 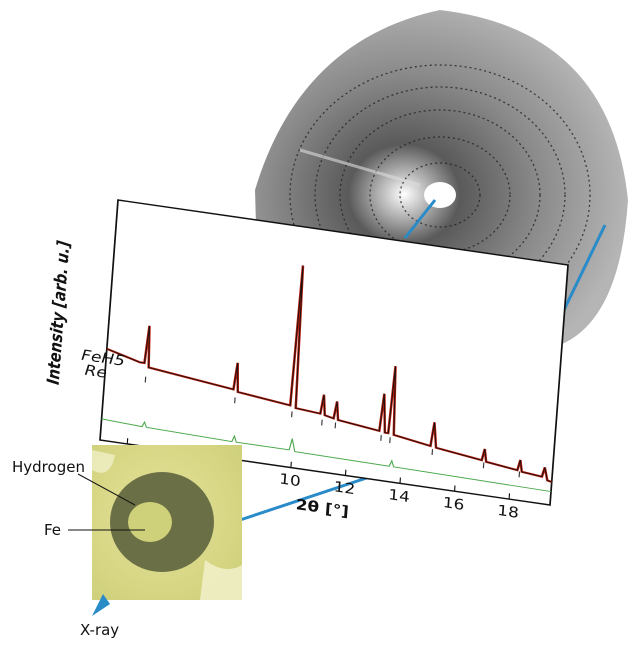 What do you see at coordinates (101, 605) in the screenshot?
I see `xray-arrow` at bounding box center [101, 605].